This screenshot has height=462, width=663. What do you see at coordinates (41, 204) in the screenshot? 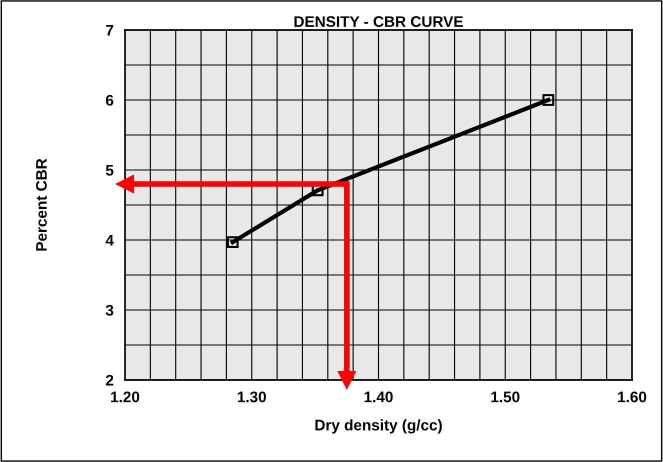
I see `y-axis-title: Percent CBR` at bounding box center [41, 204].